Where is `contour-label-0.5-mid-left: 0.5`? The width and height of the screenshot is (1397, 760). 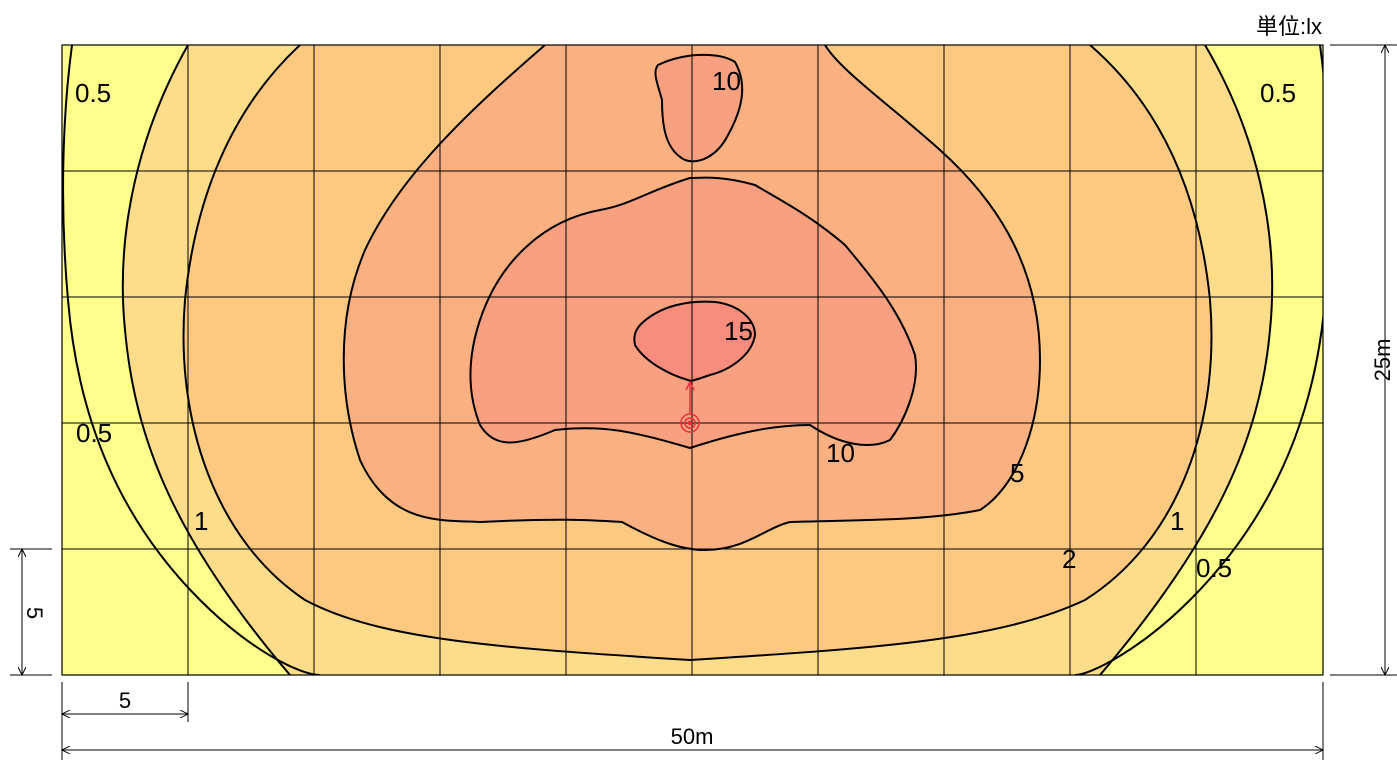 contour-label-0.5-mid-left: 0.5 is located at coordinates (94, 433).